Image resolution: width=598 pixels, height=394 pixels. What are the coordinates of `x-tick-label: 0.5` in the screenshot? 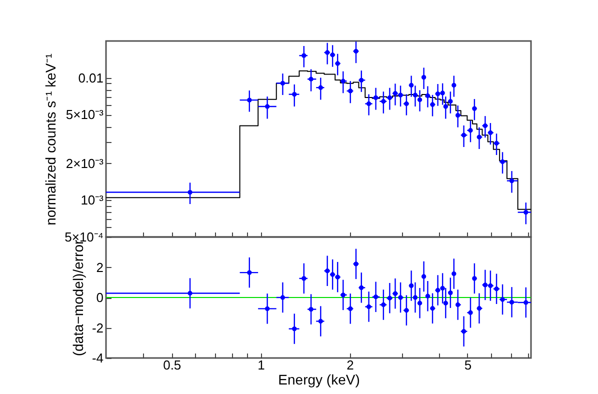 It's located at (172, 365).